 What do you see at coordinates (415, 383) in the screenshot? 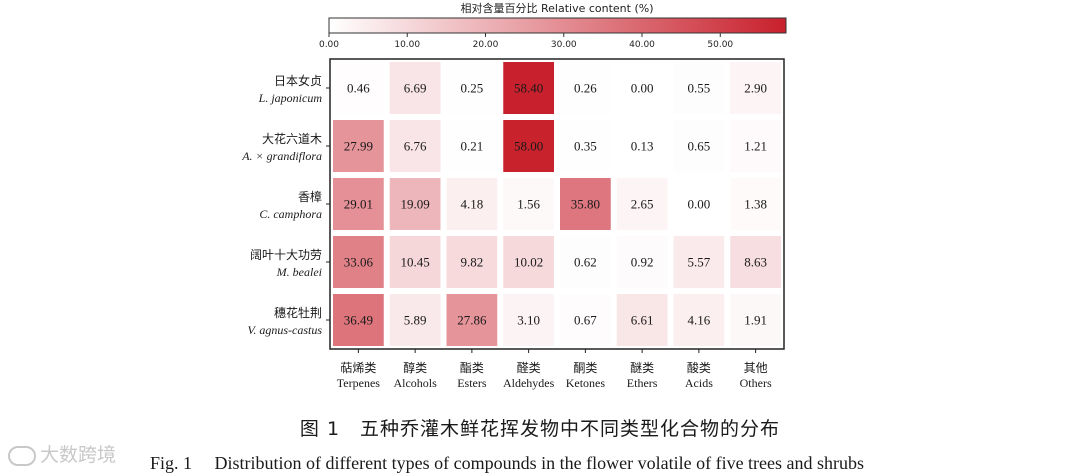
I see `column-label-en: Alcohols` at bounding box center [415, 383].